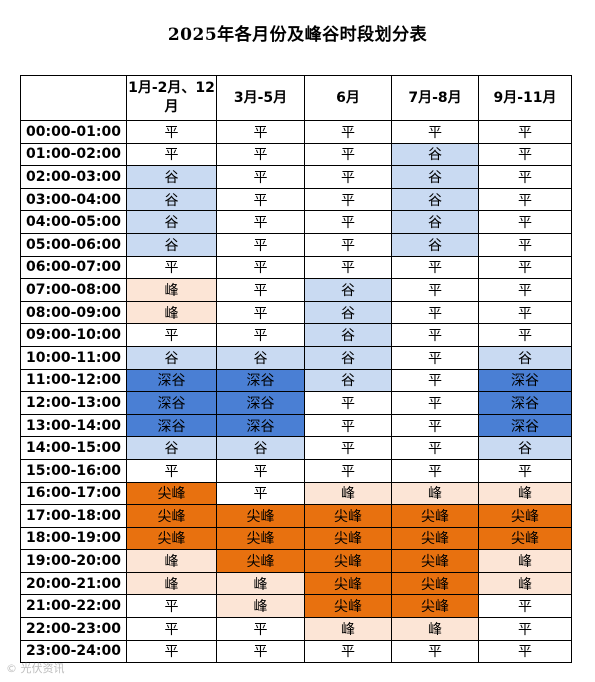  Describe the element at coordinates (73, 403) in the screenshot. I see `time-slot-cell: 12:00-13:00` at that location.